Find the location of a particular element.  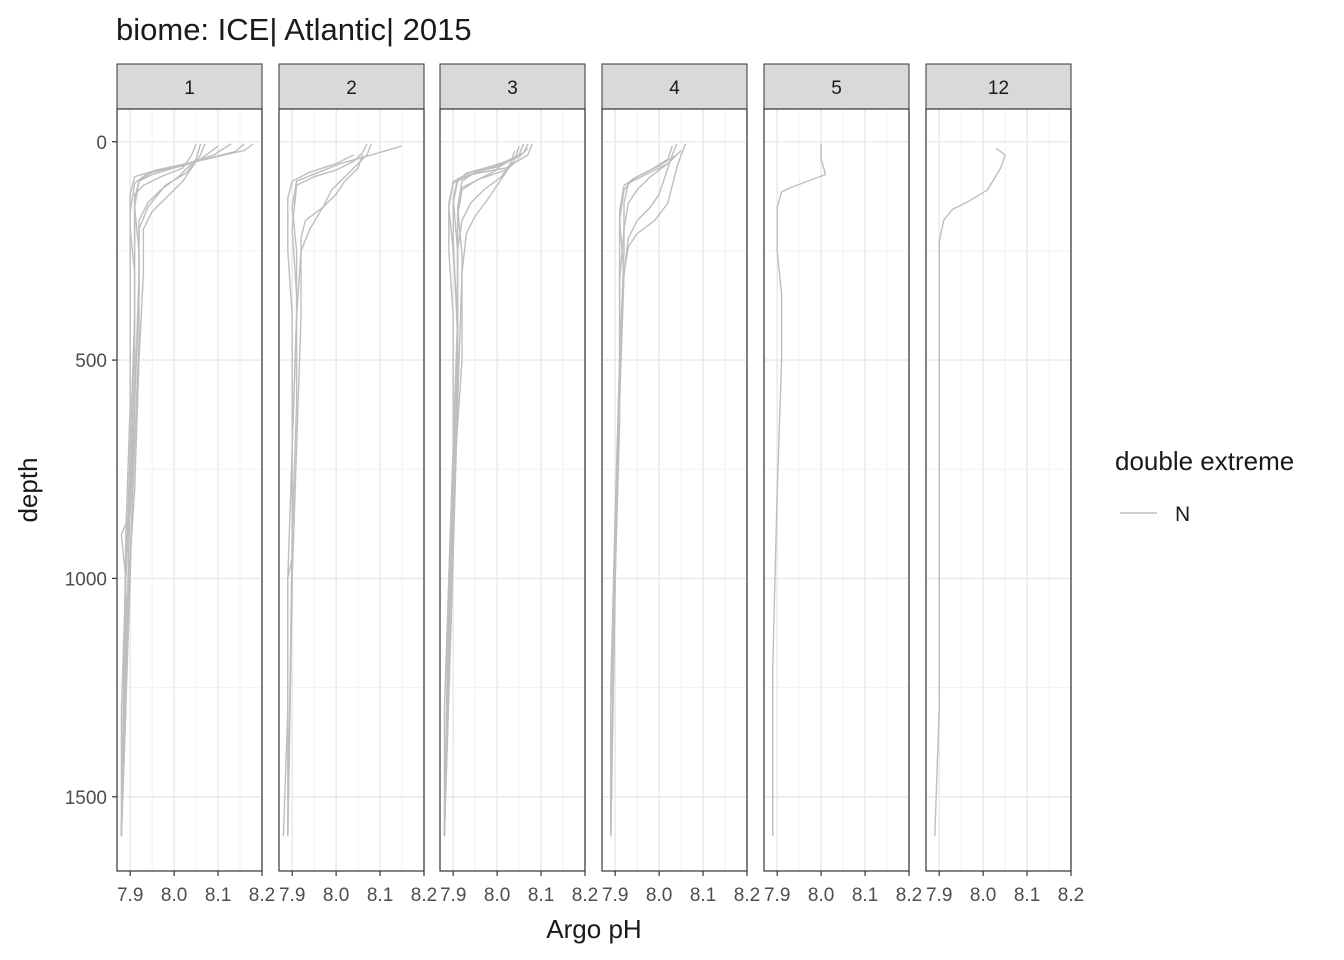

facet-panel-2: 2 7.9 8.0 8.1 8.2 is located at coordinates (357, 484).